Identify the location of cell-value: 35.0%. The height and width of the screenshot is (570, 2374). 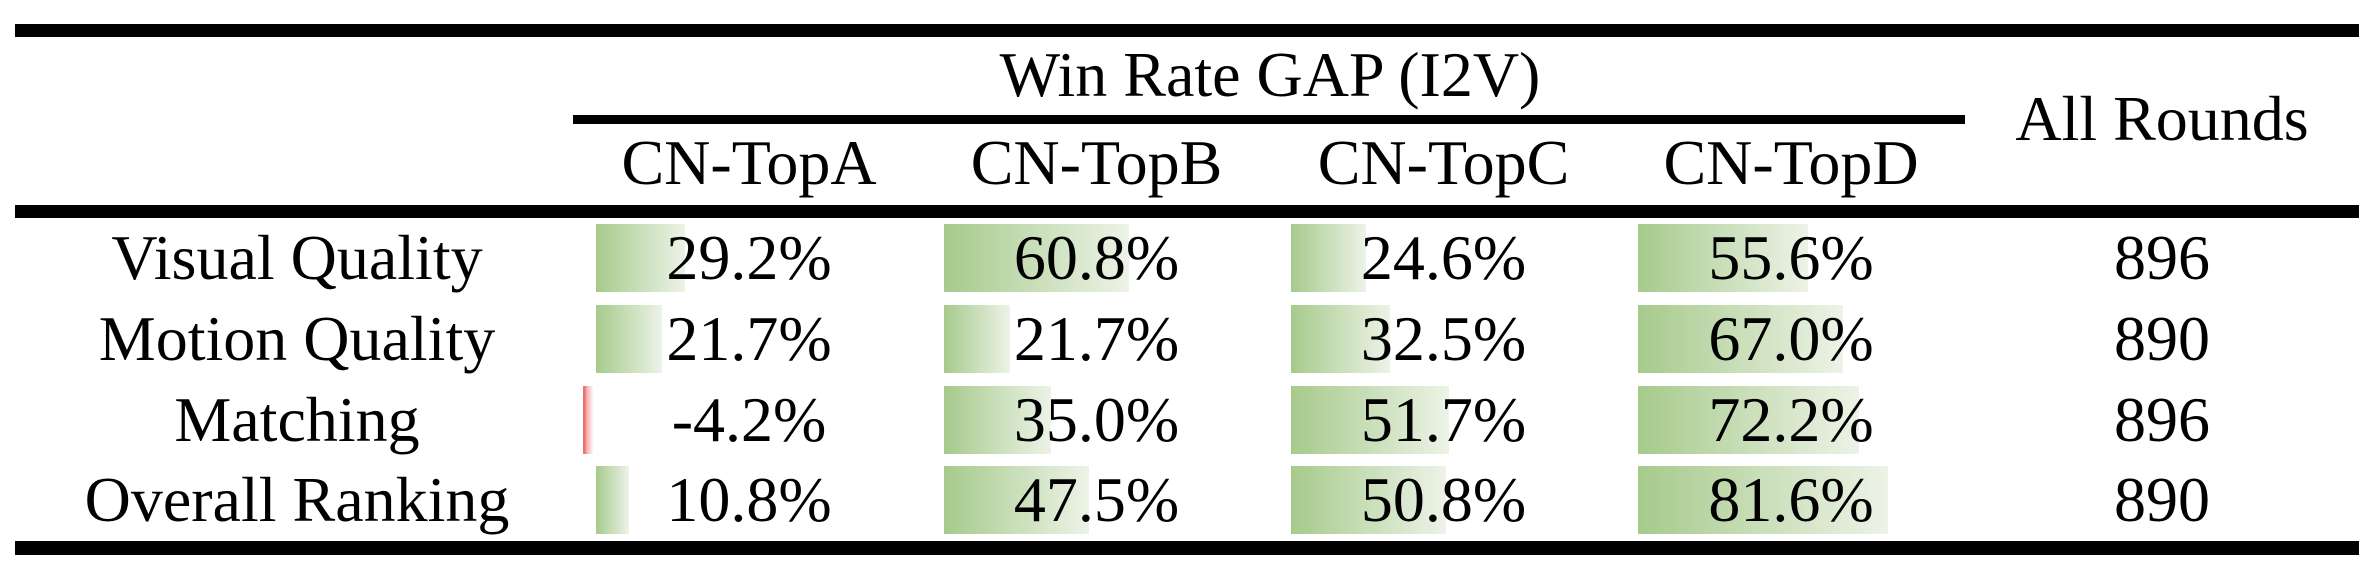
(1096, 419).